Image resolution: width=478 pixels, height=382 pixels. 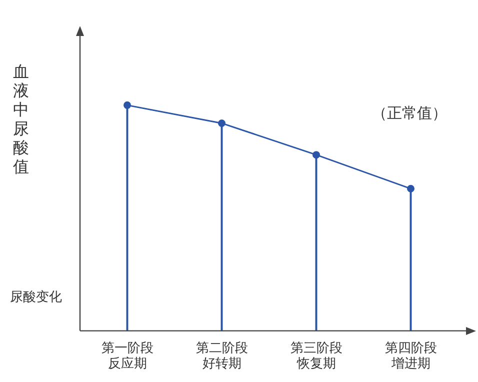 I want to click on x-tick-label: 第三阶段恢复期, so click(x=316, y=356).